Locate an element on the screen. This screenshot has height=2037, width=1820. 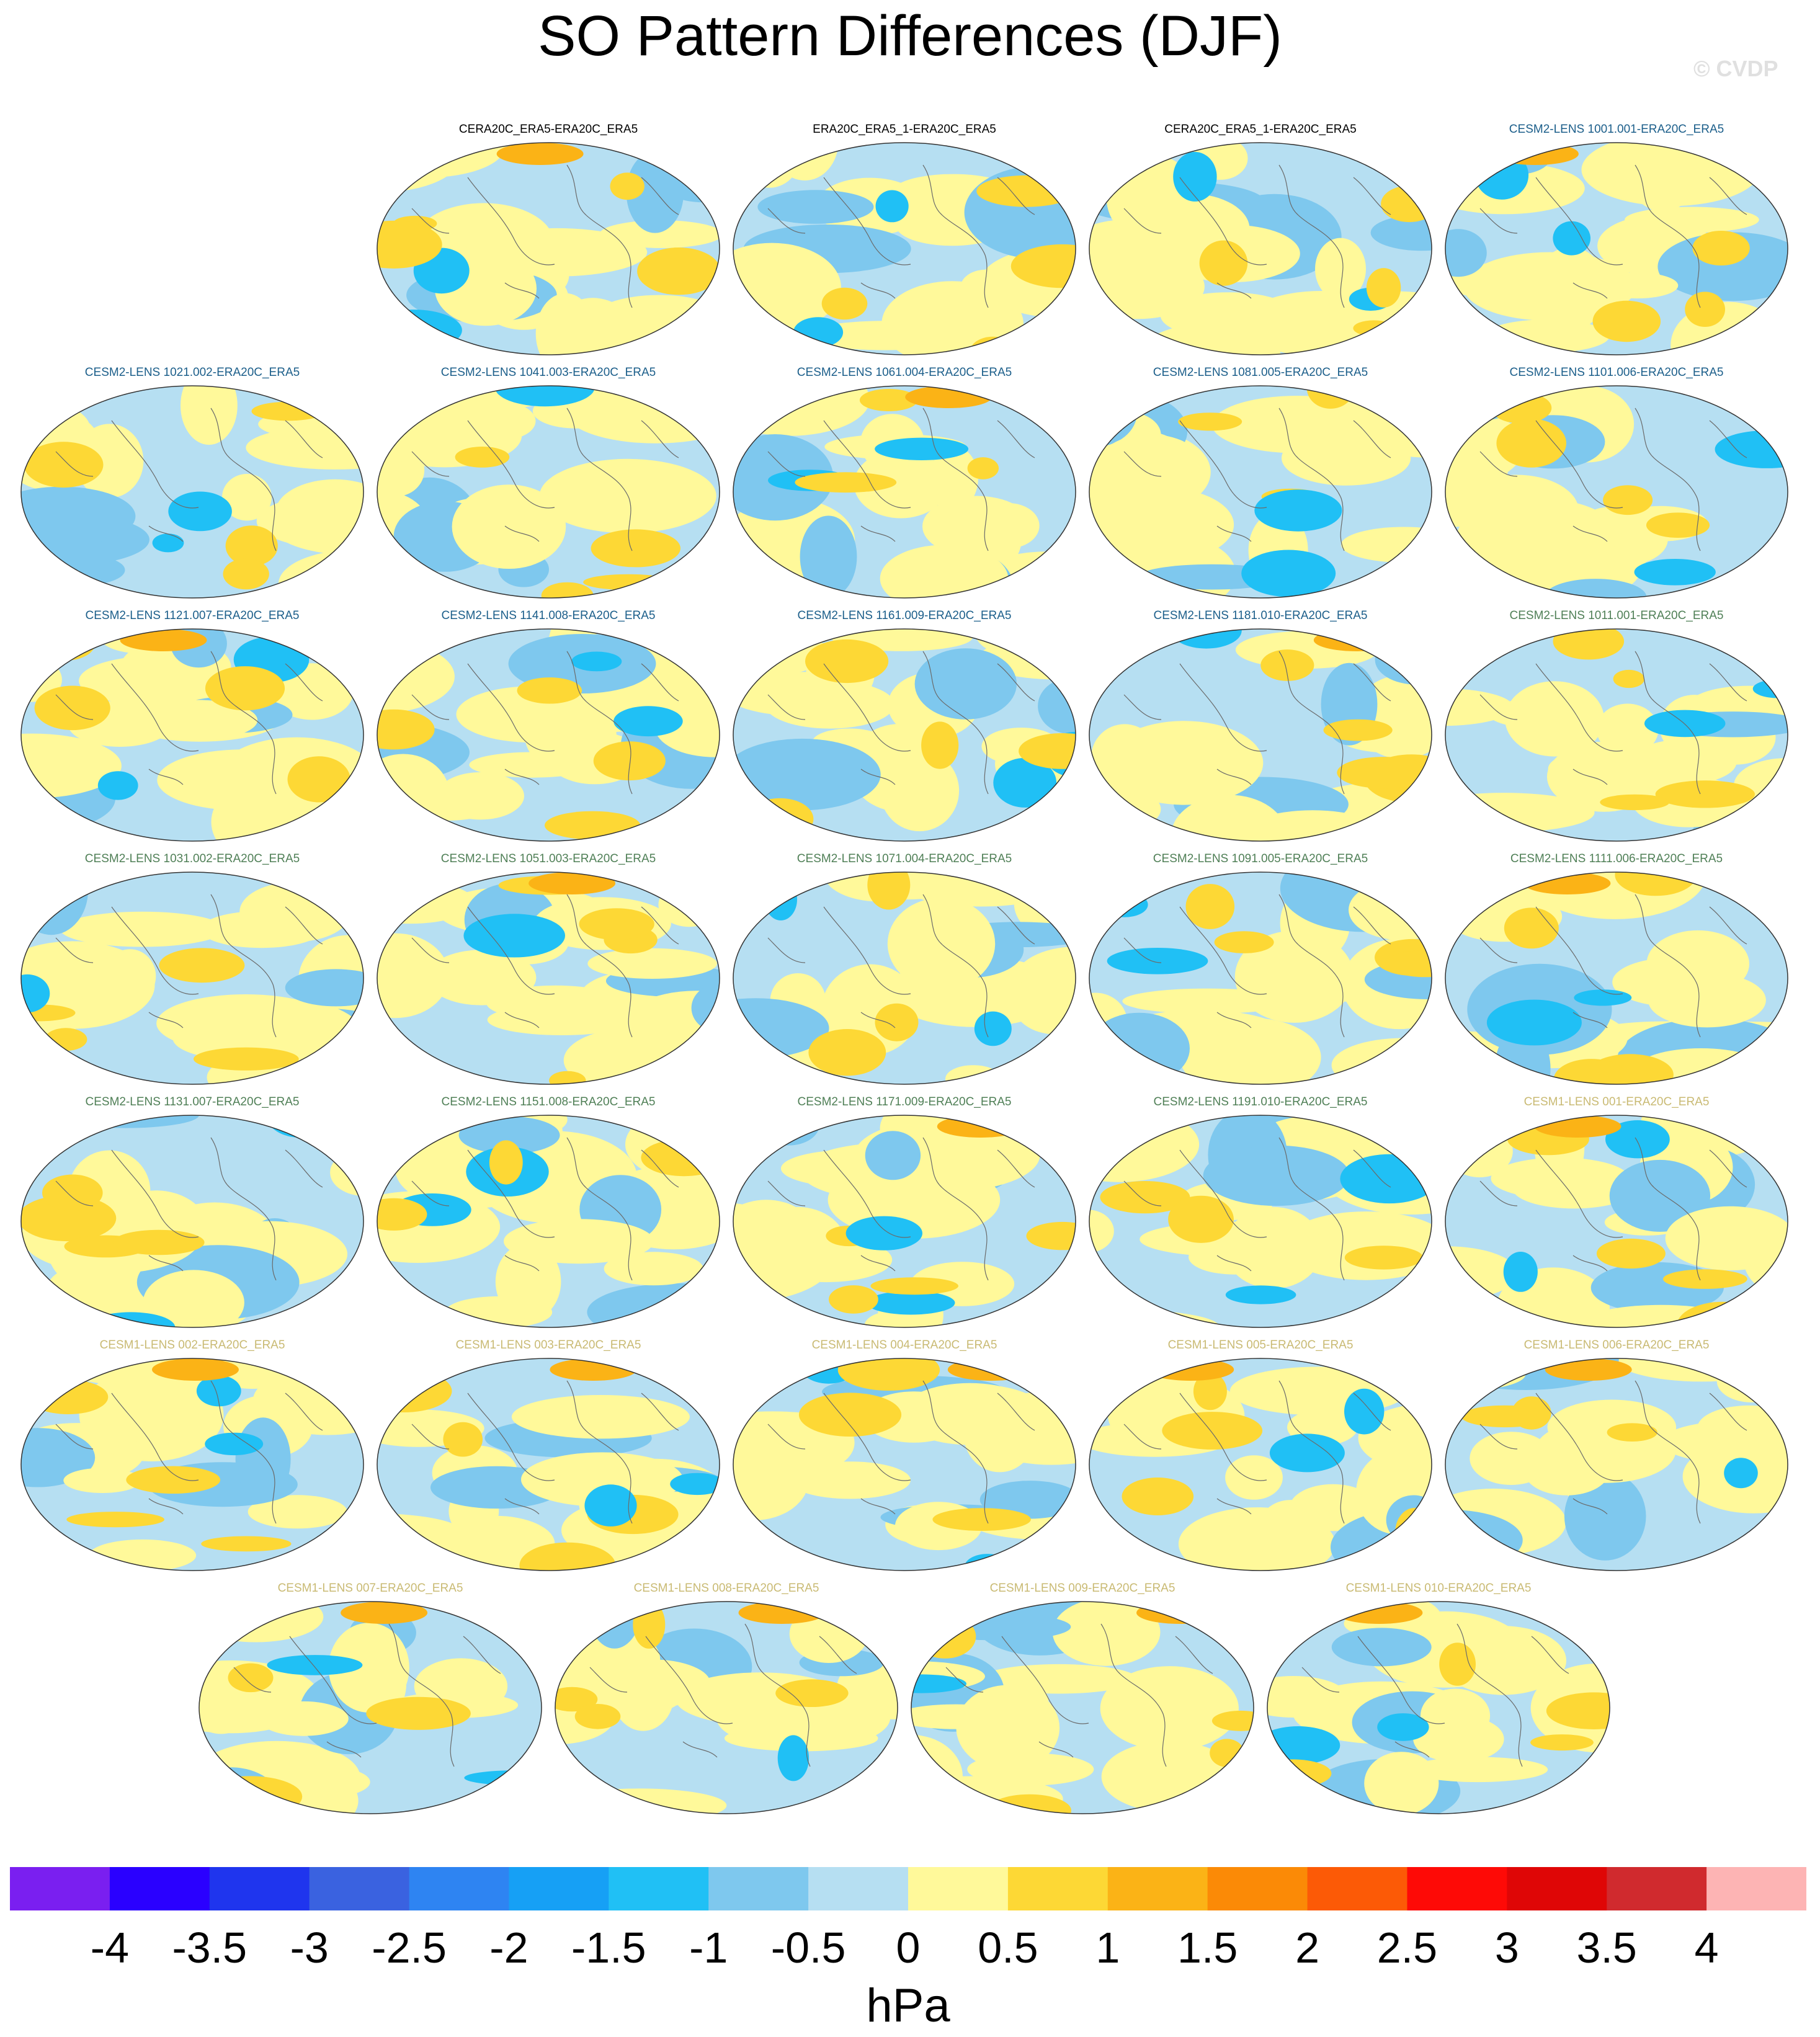
map-panel: CESM2-LENS 1051.003-ERA20C_ERA5 is located at coordinates (548, 974).